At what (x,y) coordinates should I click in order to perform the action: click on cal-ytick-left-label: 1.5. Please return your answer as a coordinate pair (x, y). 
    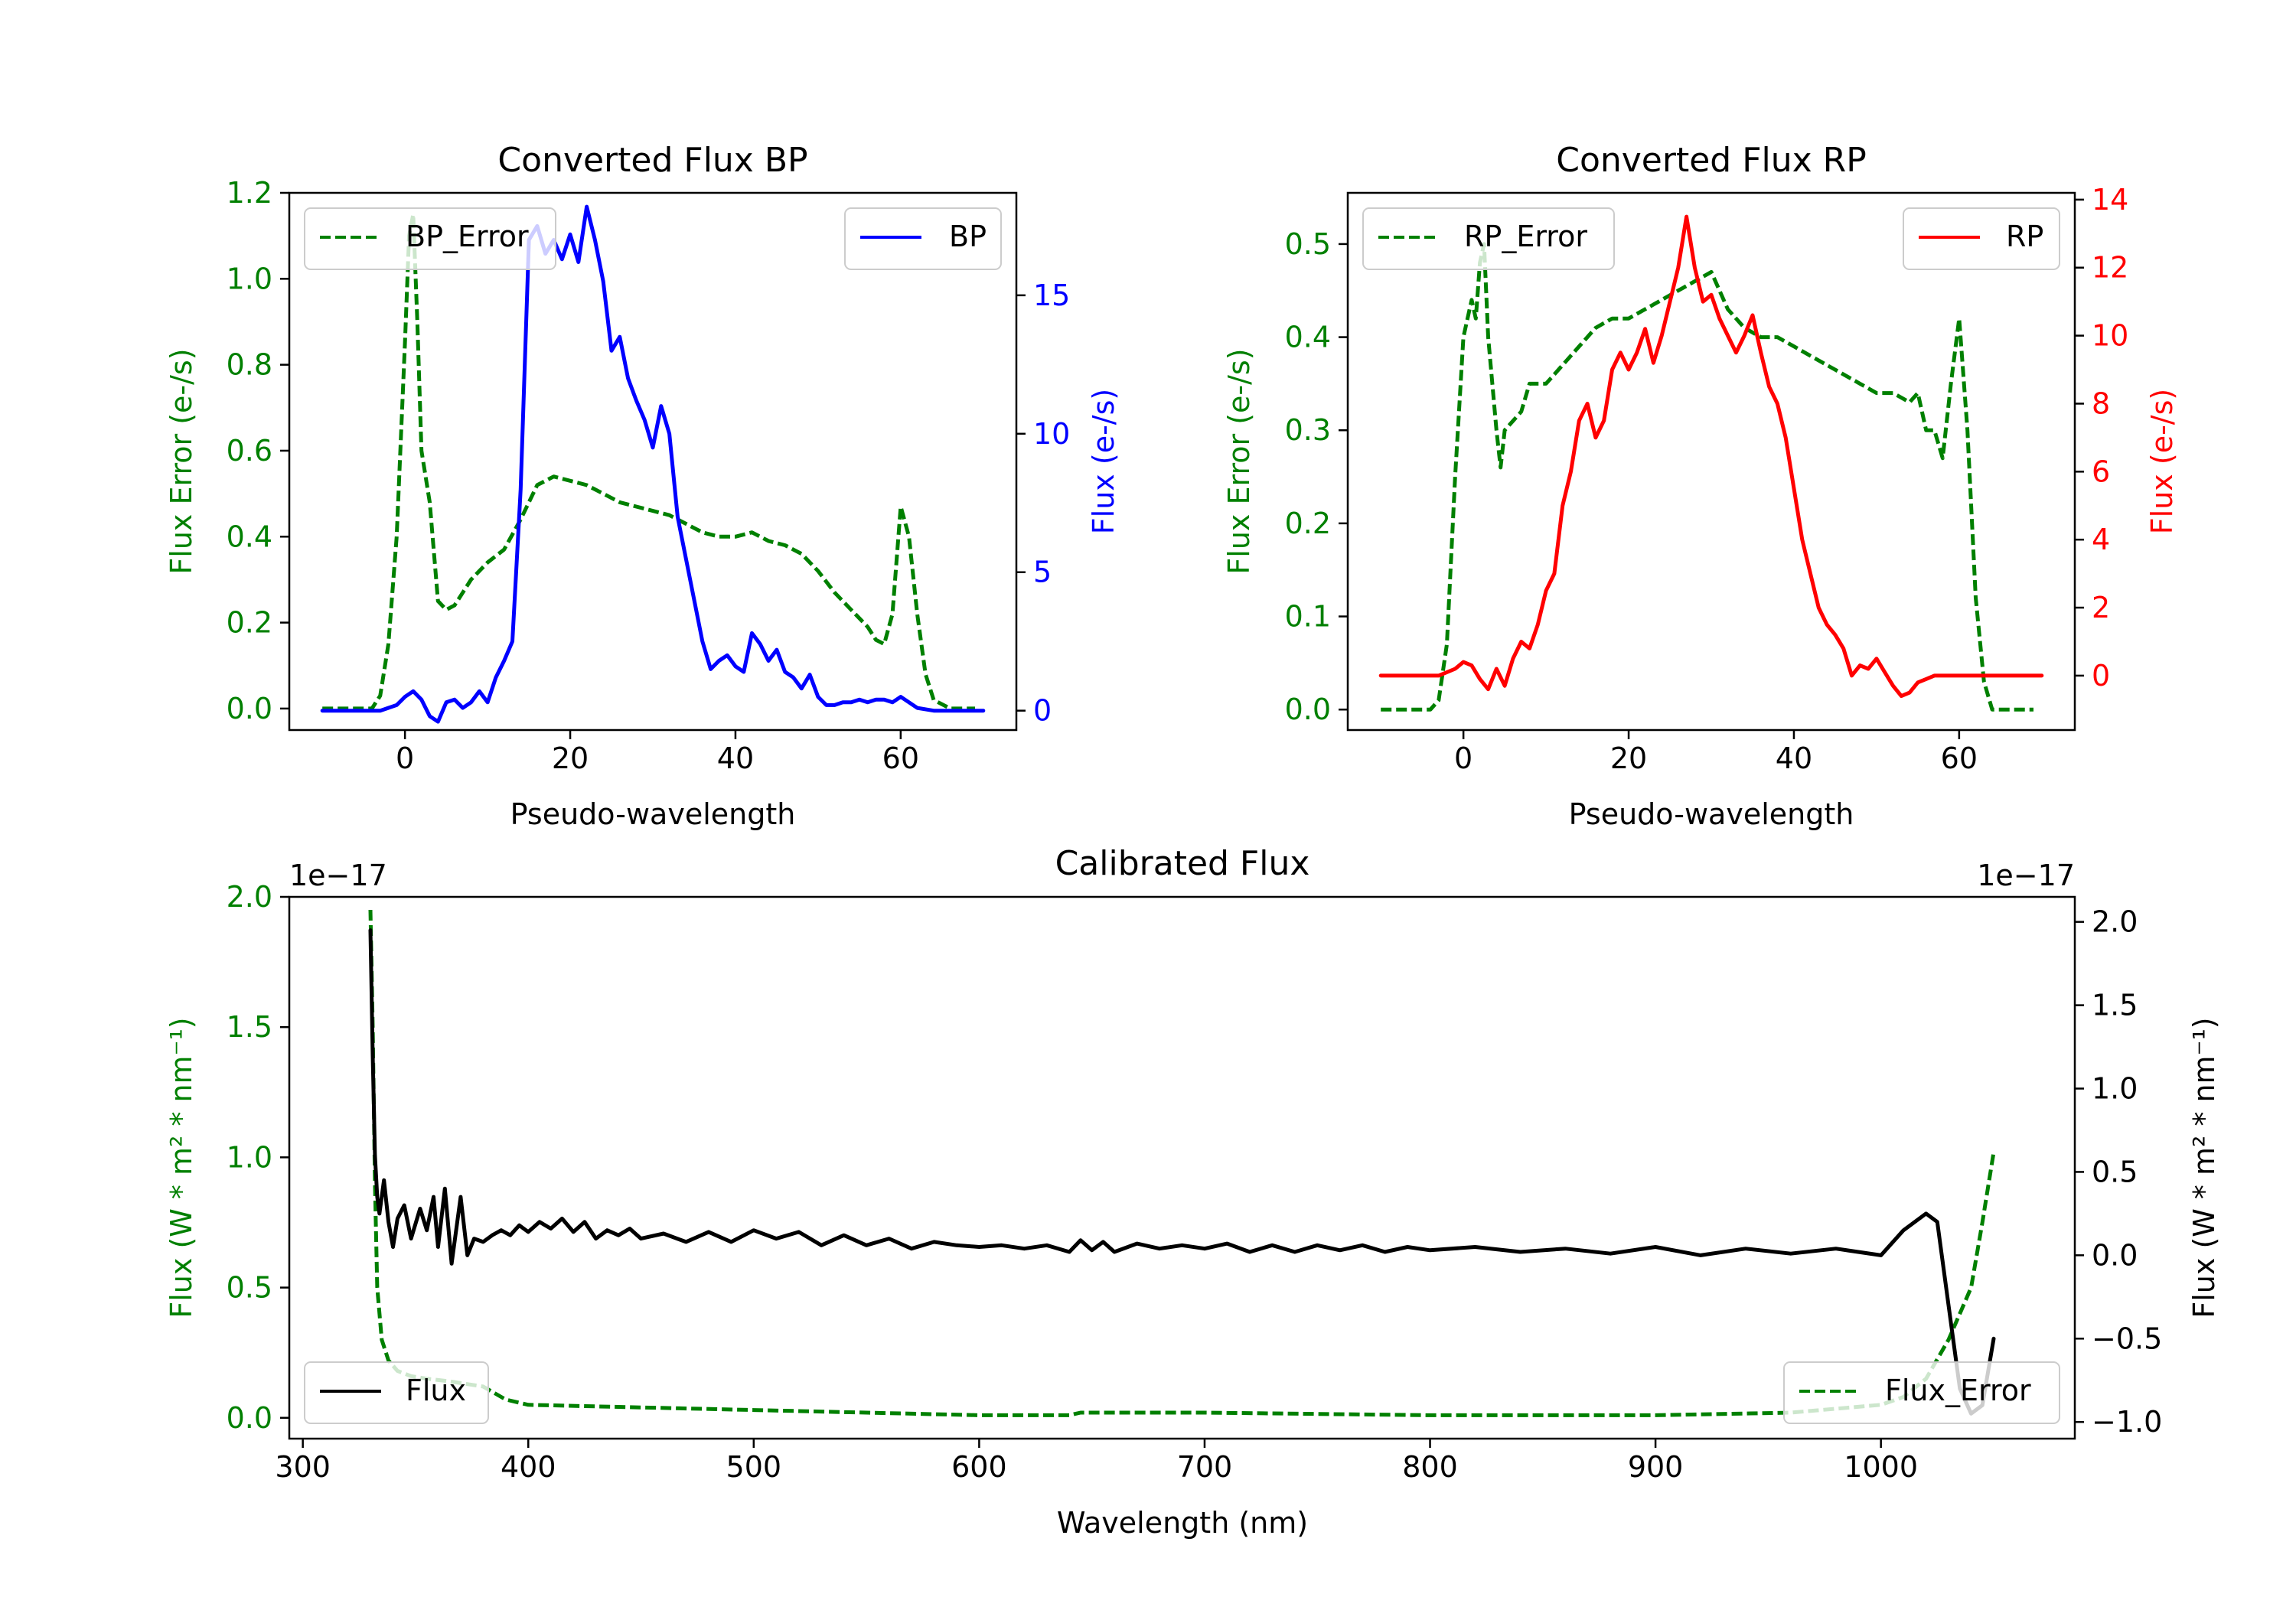
    Looking at the image, I should click on (249, 1027).